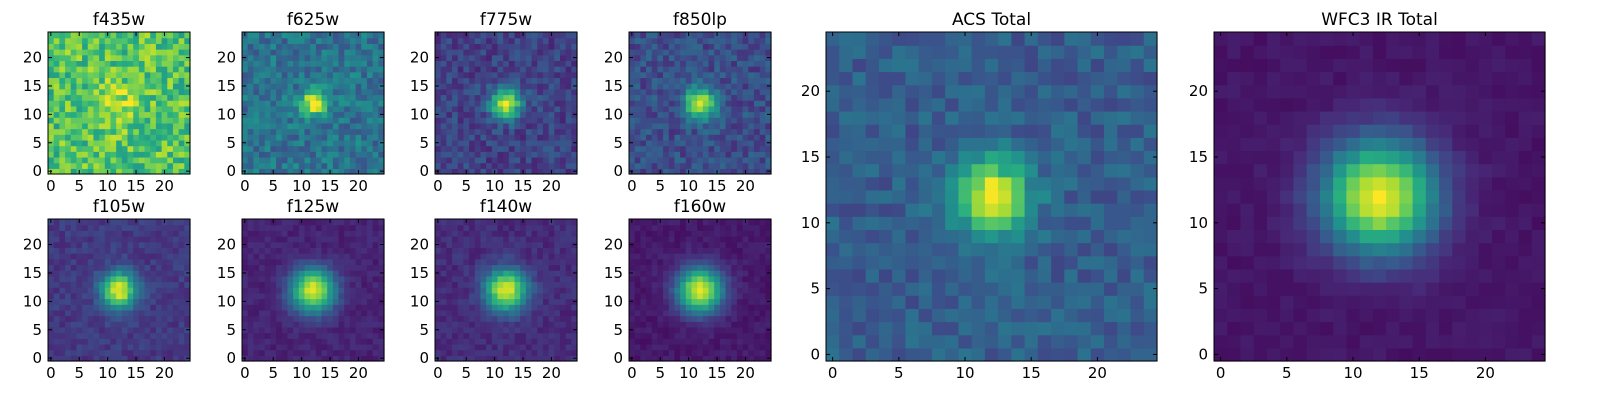 Image resolution: width=1600 pixels, height=400 pixels. Describe the element at coordinates (51, 186) in the screenshot. I see `x-tick-label: 0` at that location.